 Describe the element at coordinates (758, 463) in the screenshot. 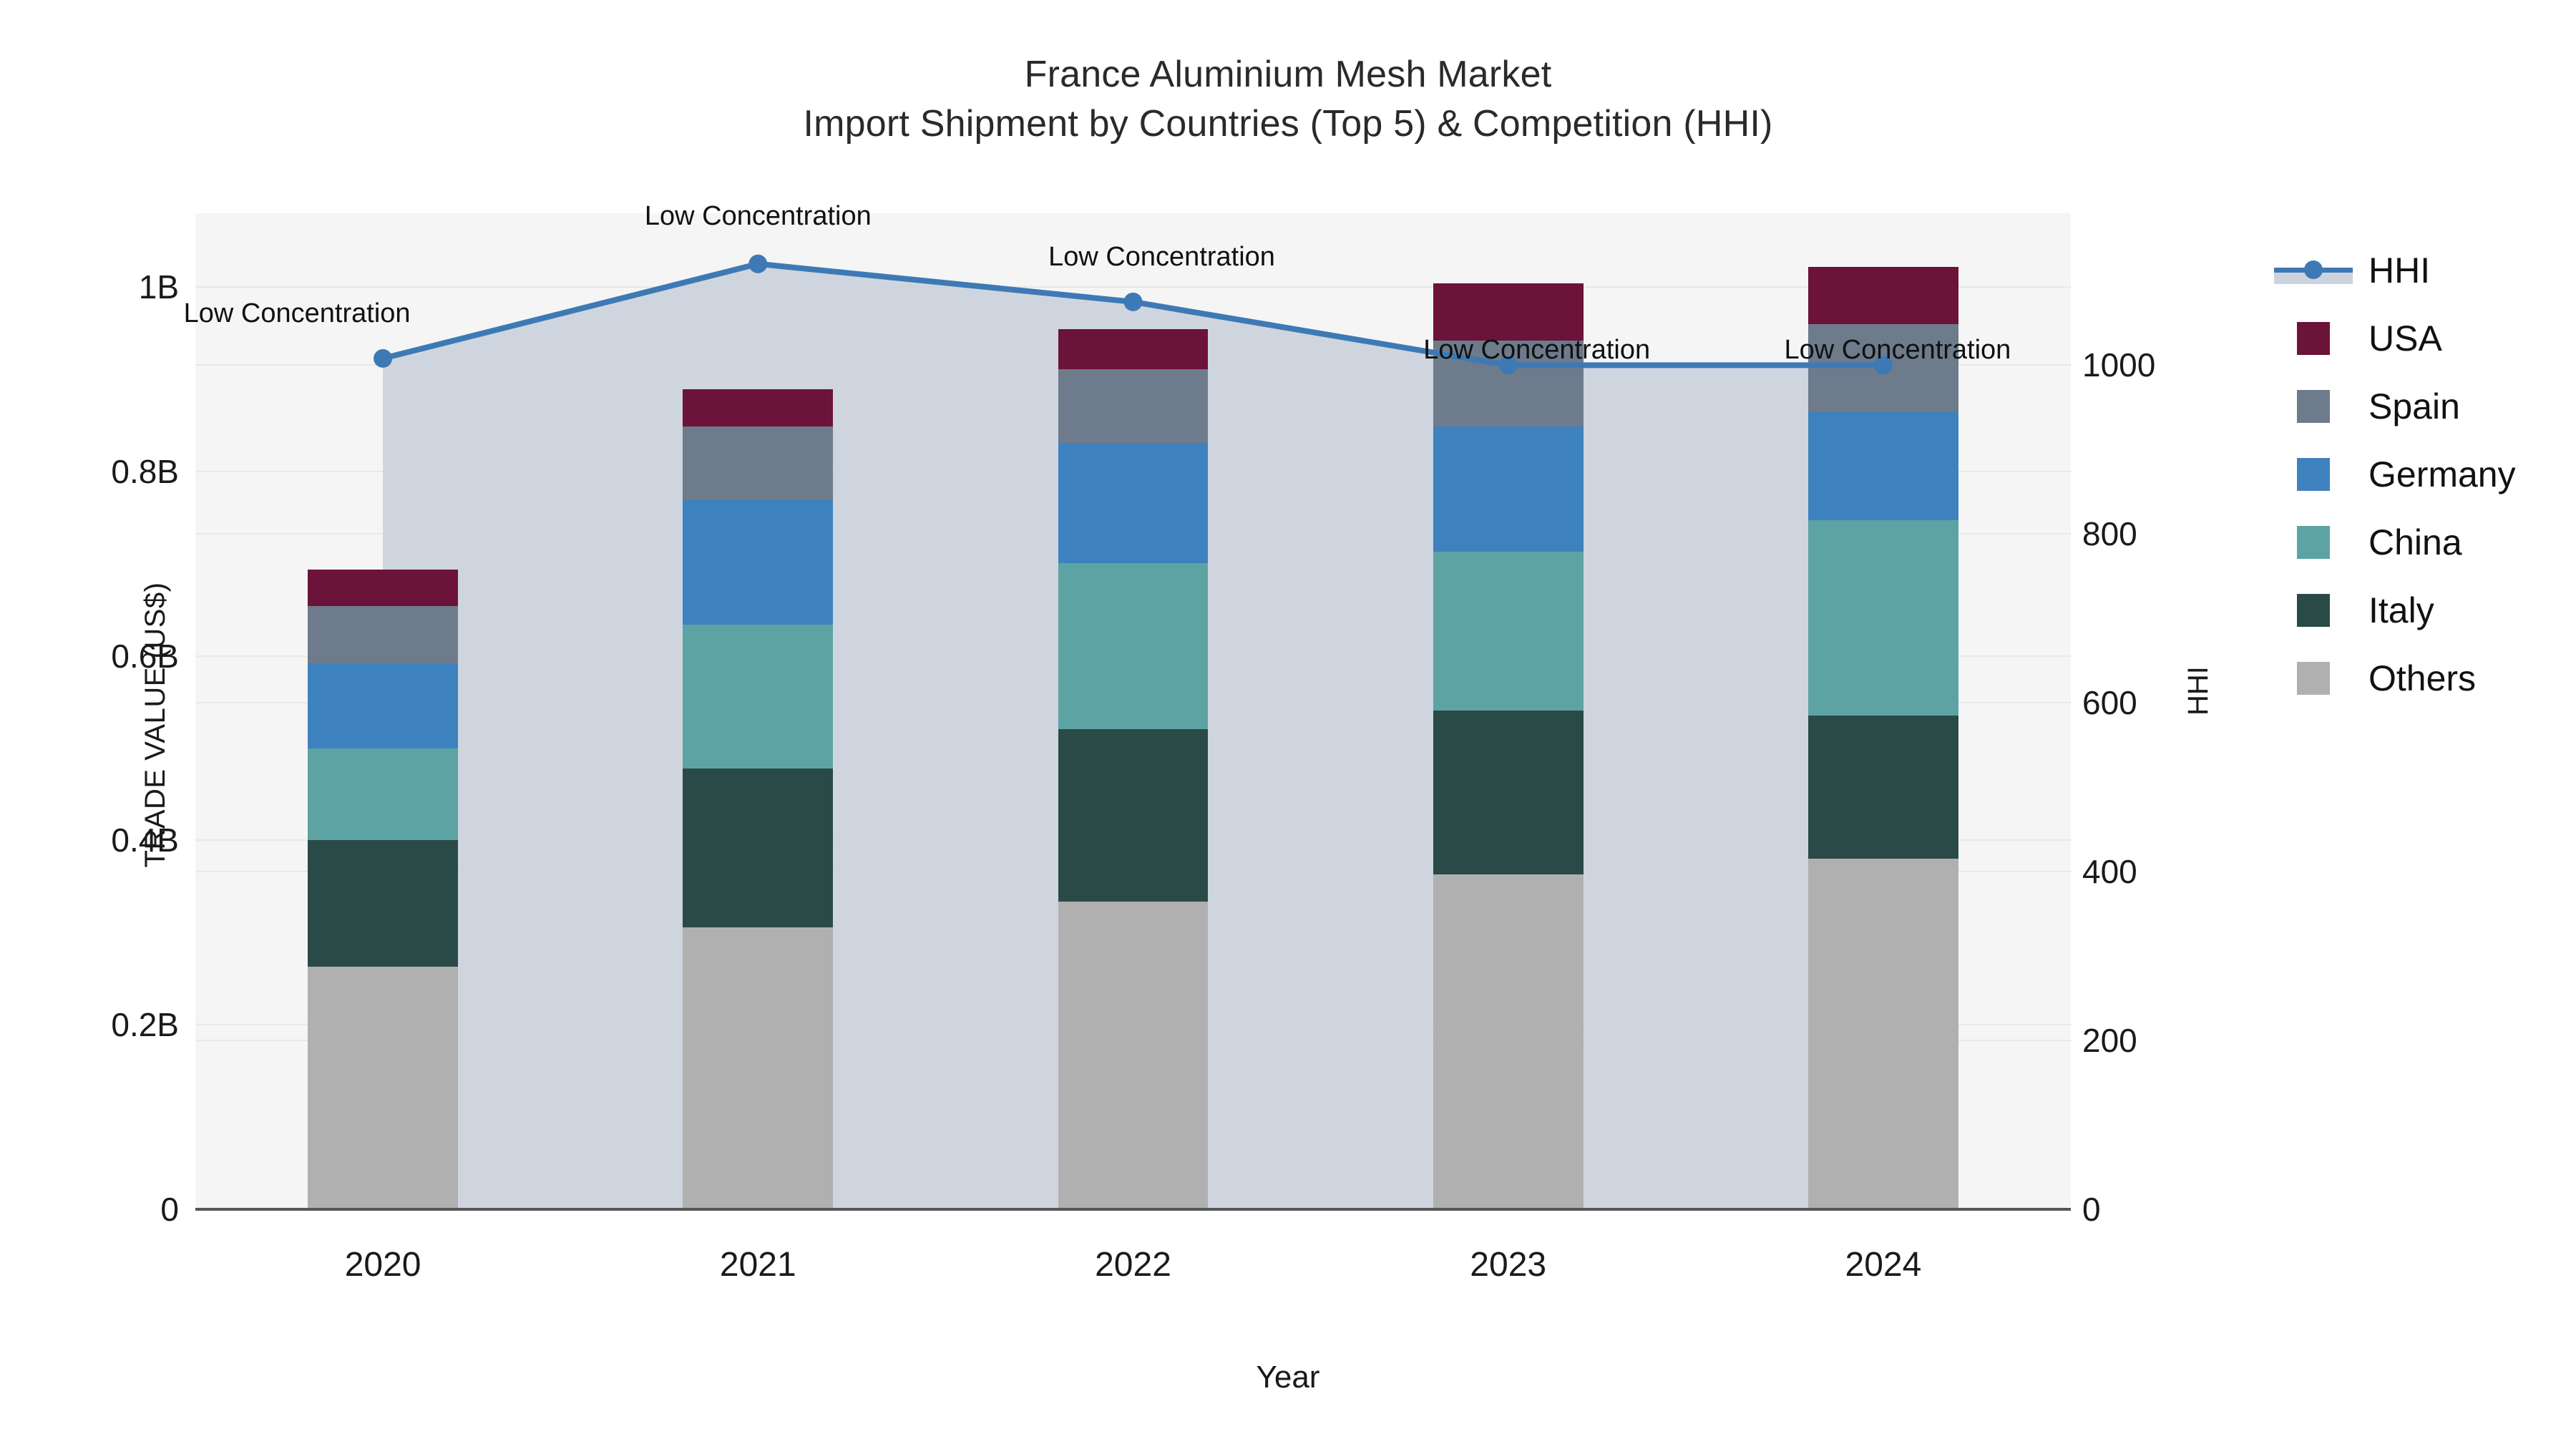

I see `bar-segment-spain-2021` at that location.